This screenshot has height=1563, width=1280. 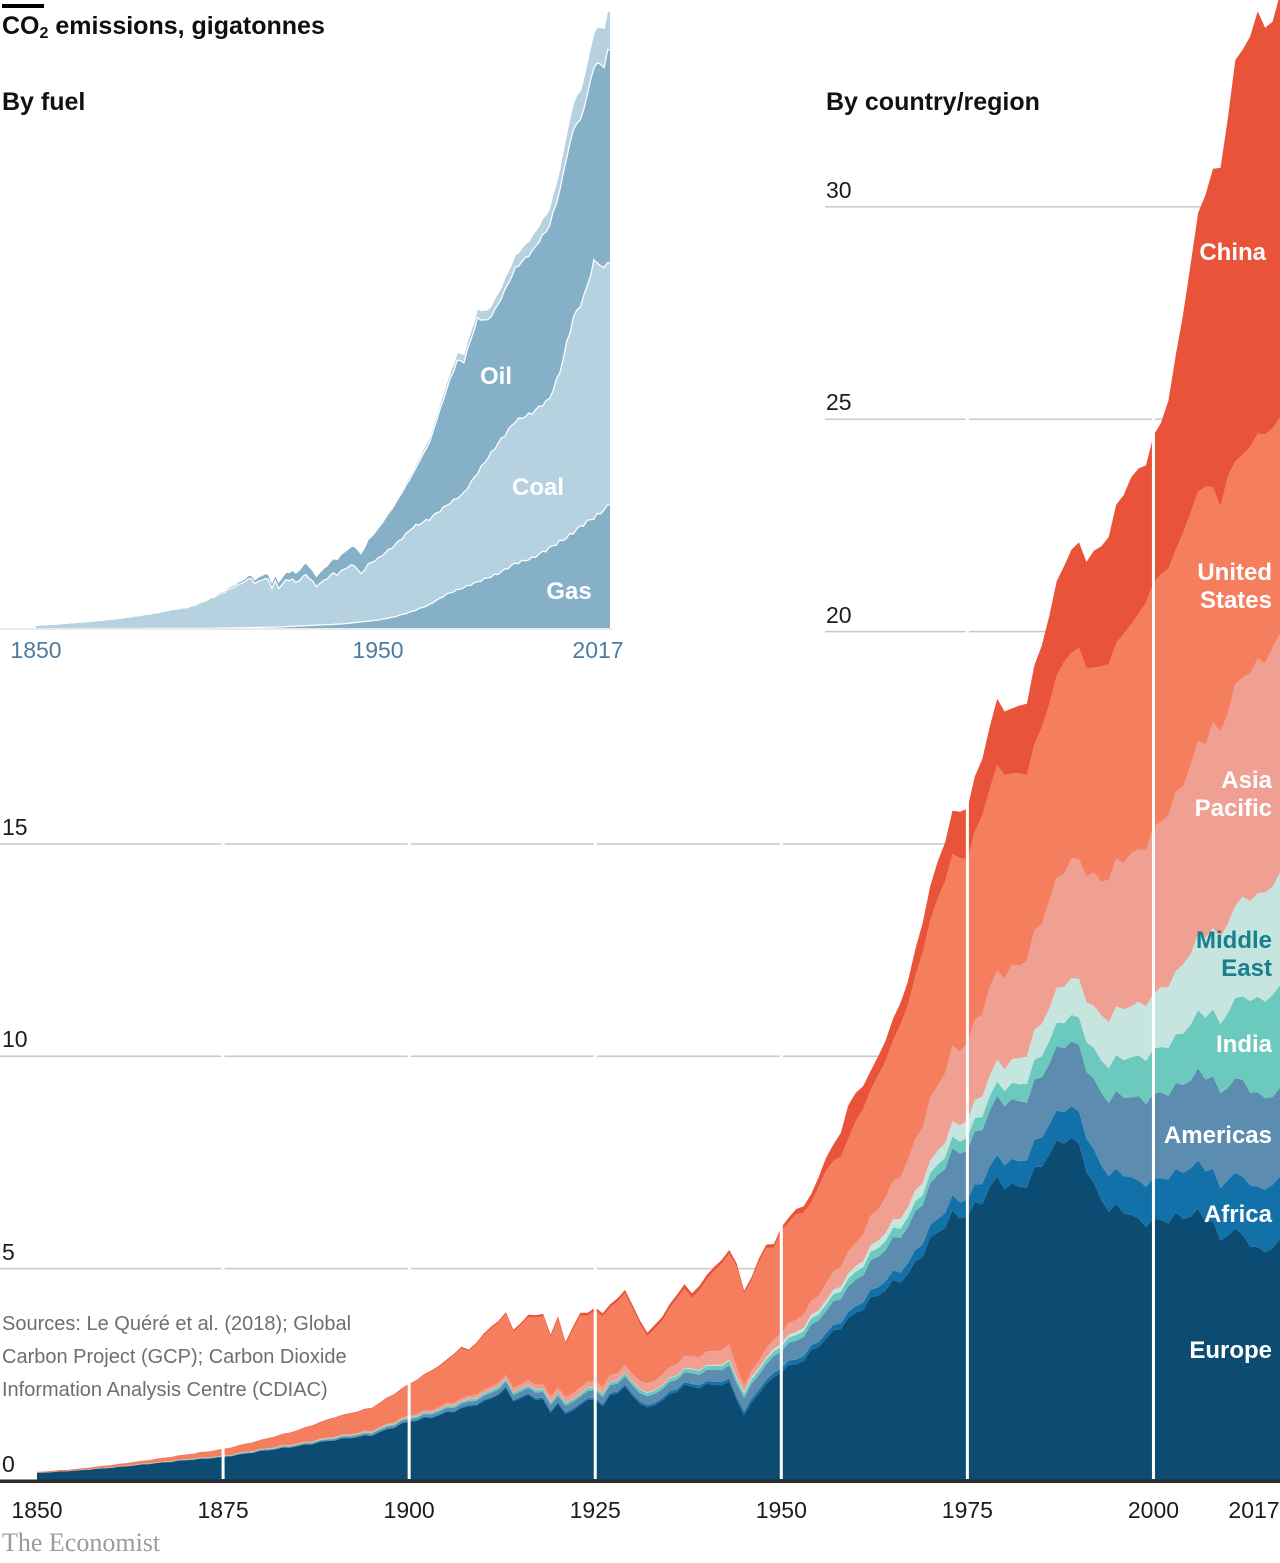 What do you see at coordinates (640, 1481) in the screenshot?
I see `x-axis-line` at bounding box center [640, 1481].